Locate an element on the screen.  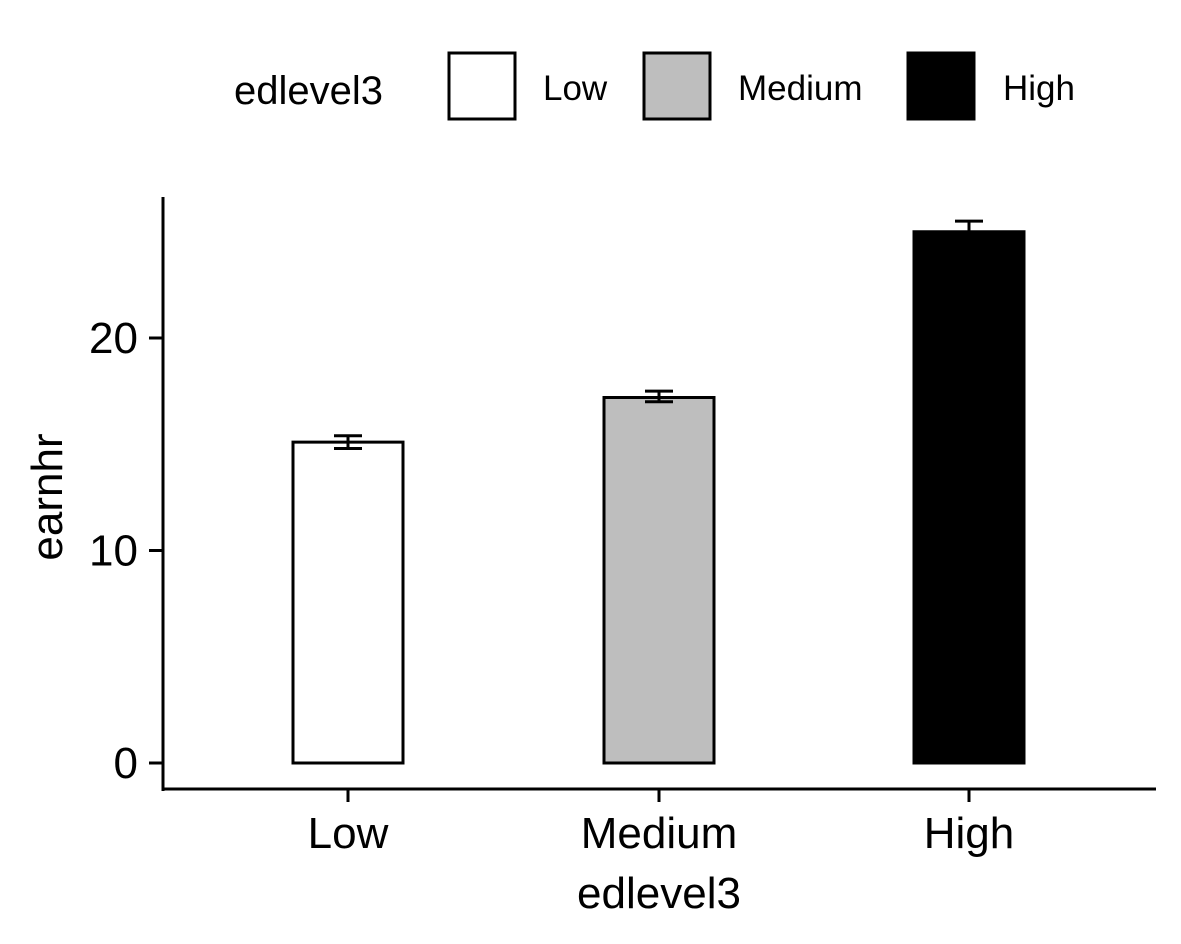
legend-title: edlevel3 is located at coordinates (308, 91).